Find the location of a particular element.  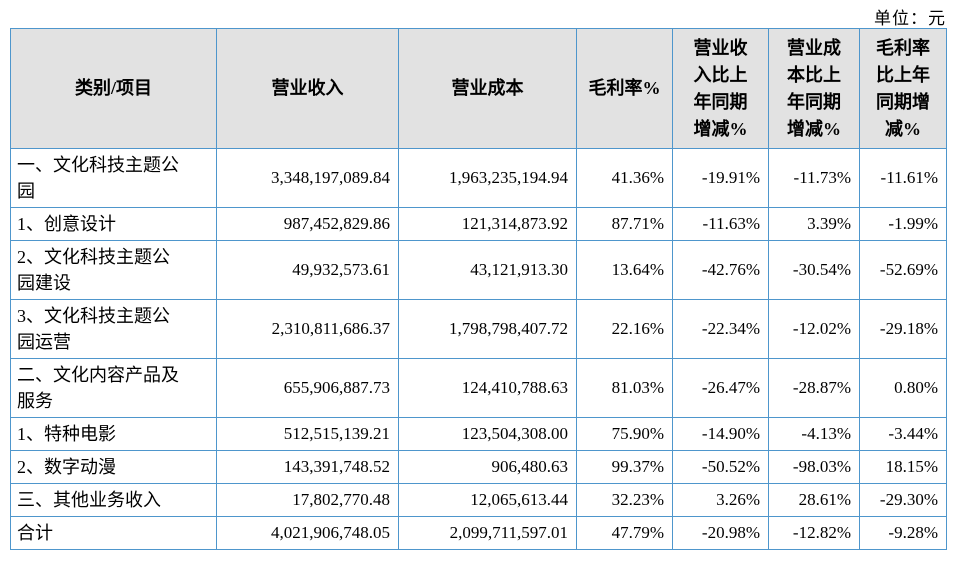

value-cell: -4.13% is located at coordinates (814, 434).